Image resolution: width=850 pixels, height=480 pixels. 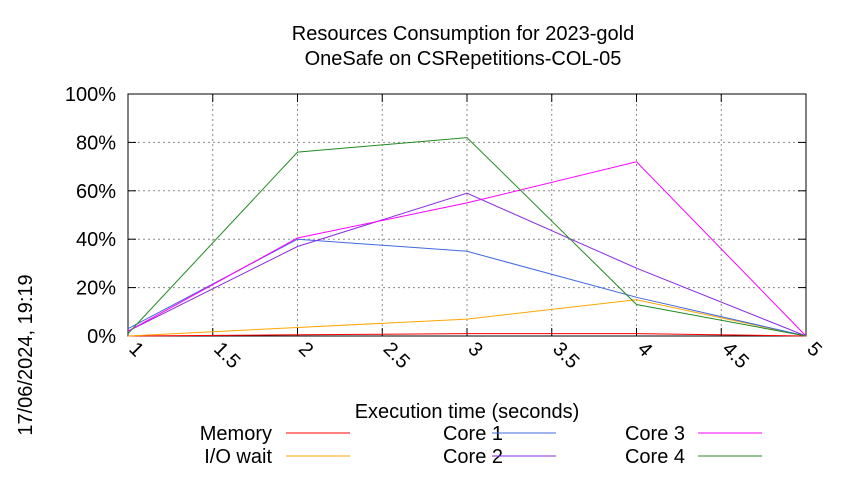 I want to click on legend-label-core-1: Core 1, so click(x=473, y=434).